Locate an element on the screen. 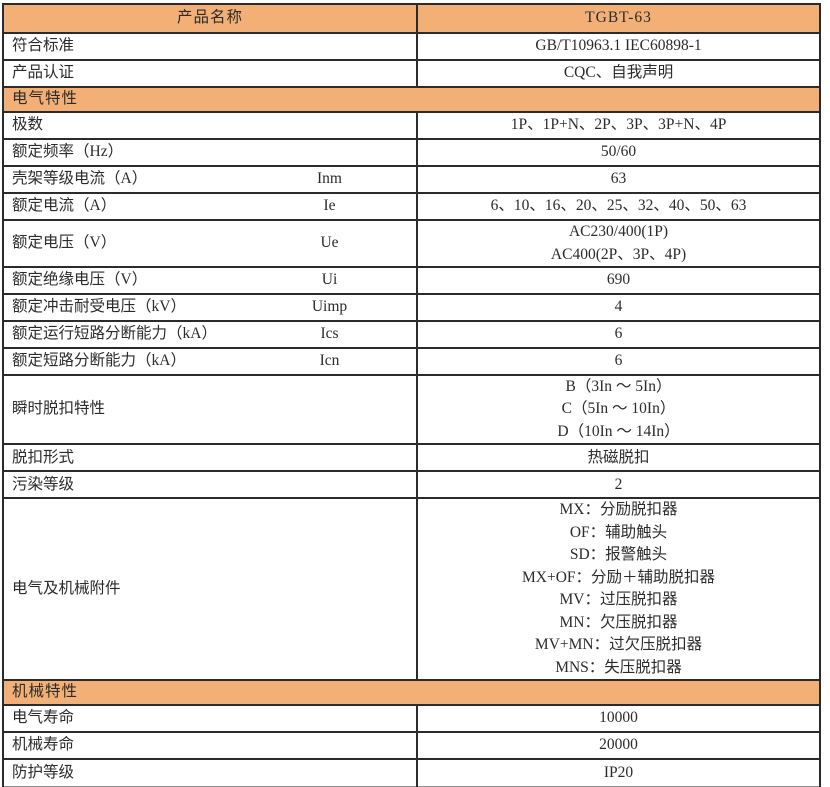 Image resolution: width=830 pixels, height=787 pixels. spec-label: 电气及机械附件 is located at coordinates (123, 589).